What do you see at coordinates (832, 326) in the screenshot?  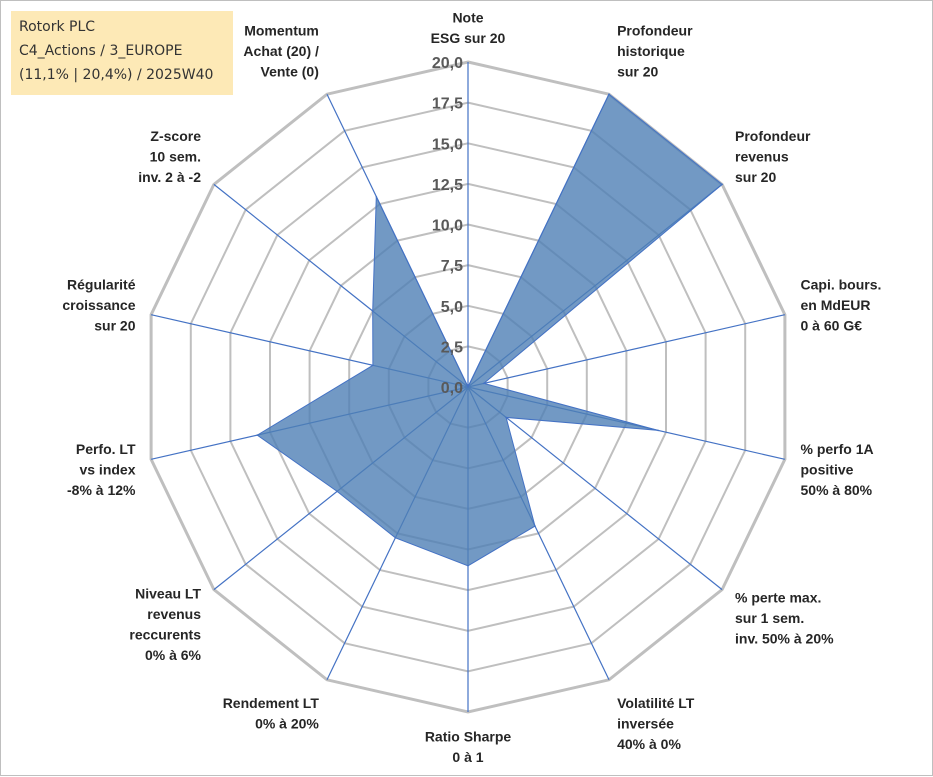 I see `axis-label-line: 0 à 60 G€` at bounding box center [832, 326].